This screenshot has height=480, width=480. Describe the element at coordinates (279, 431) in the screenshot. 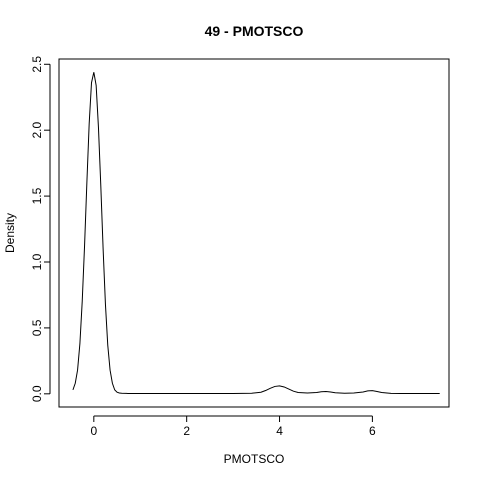

I see `x-tick-label: 4` at that location.